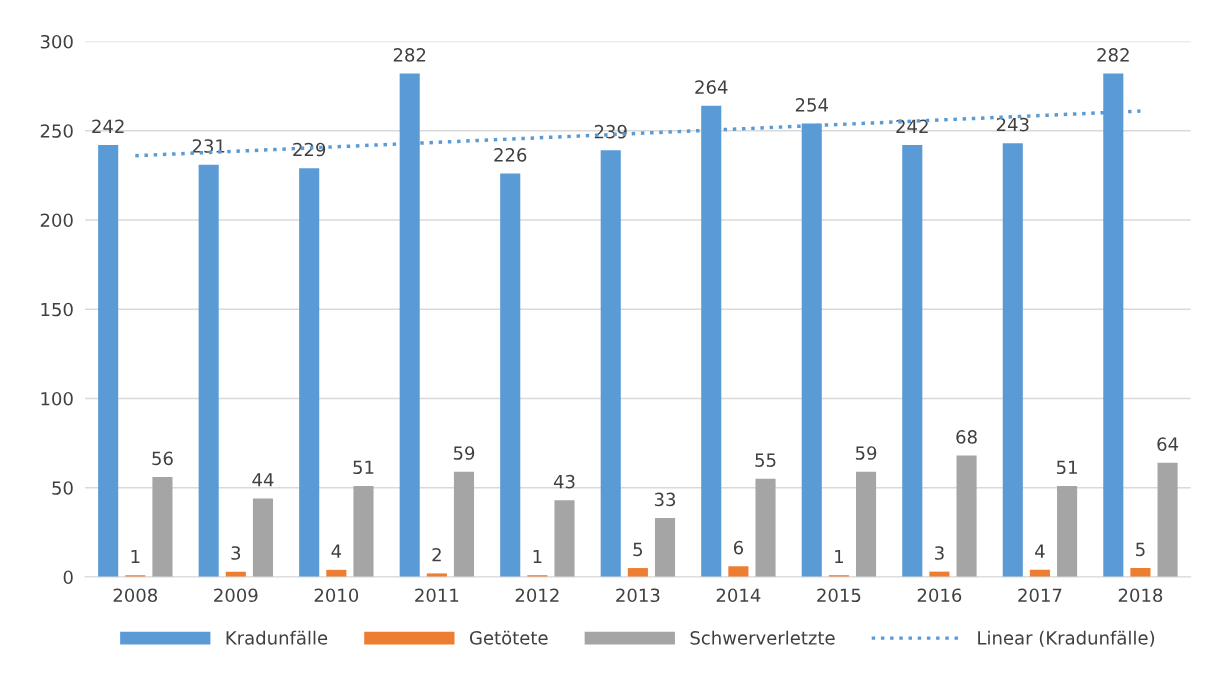 The height and width of the screenshot is (691, 1215). What do you see at coordinates (336, 595) in the screenshot?
I see `x-tick-label: 2010` at bounding box center [336, 595].